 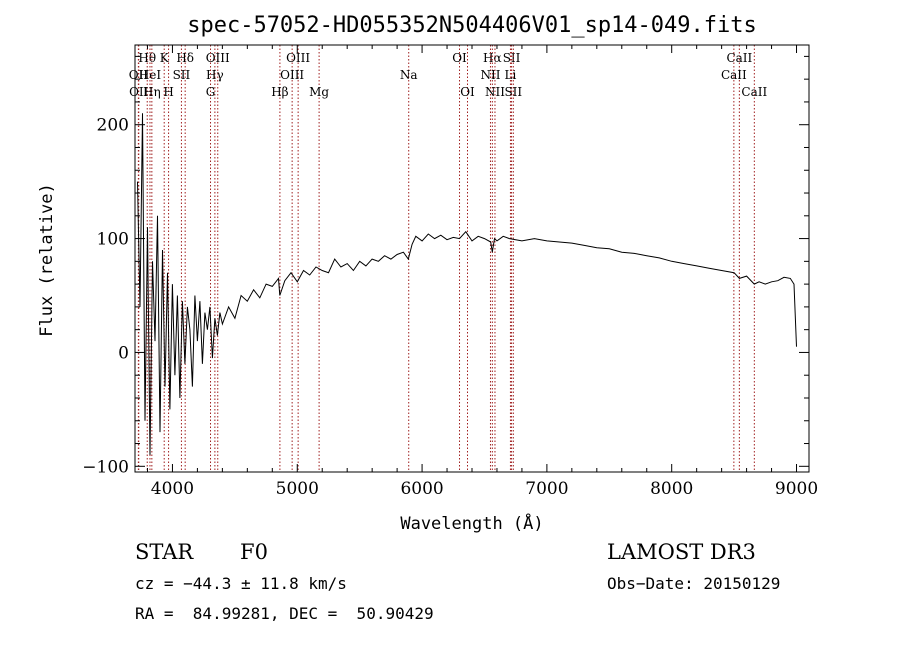 What do you see at coordinates (123, 353) in the screenshot?
I see `y-tick-label-1: 0` at bounding box center [123, 353].